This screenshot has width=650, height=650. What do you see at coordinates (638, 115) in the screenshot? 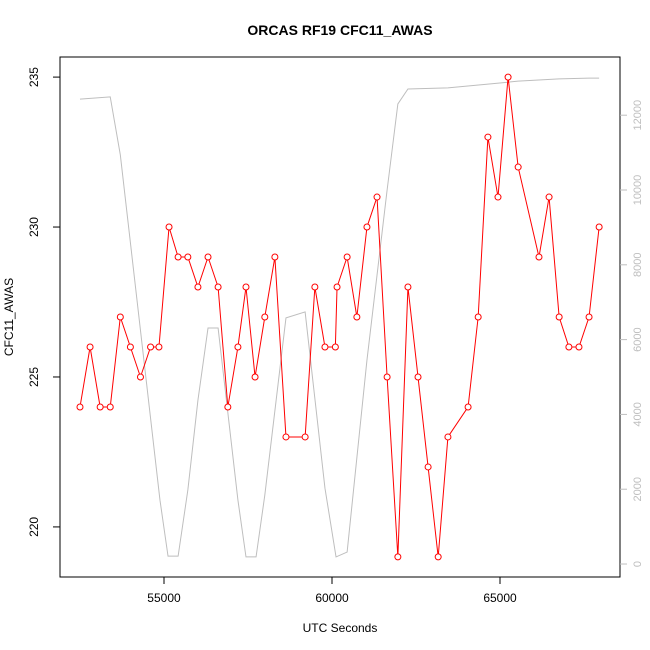
I see `y2-tick-label: 12000` at bounding box center [638, 115].